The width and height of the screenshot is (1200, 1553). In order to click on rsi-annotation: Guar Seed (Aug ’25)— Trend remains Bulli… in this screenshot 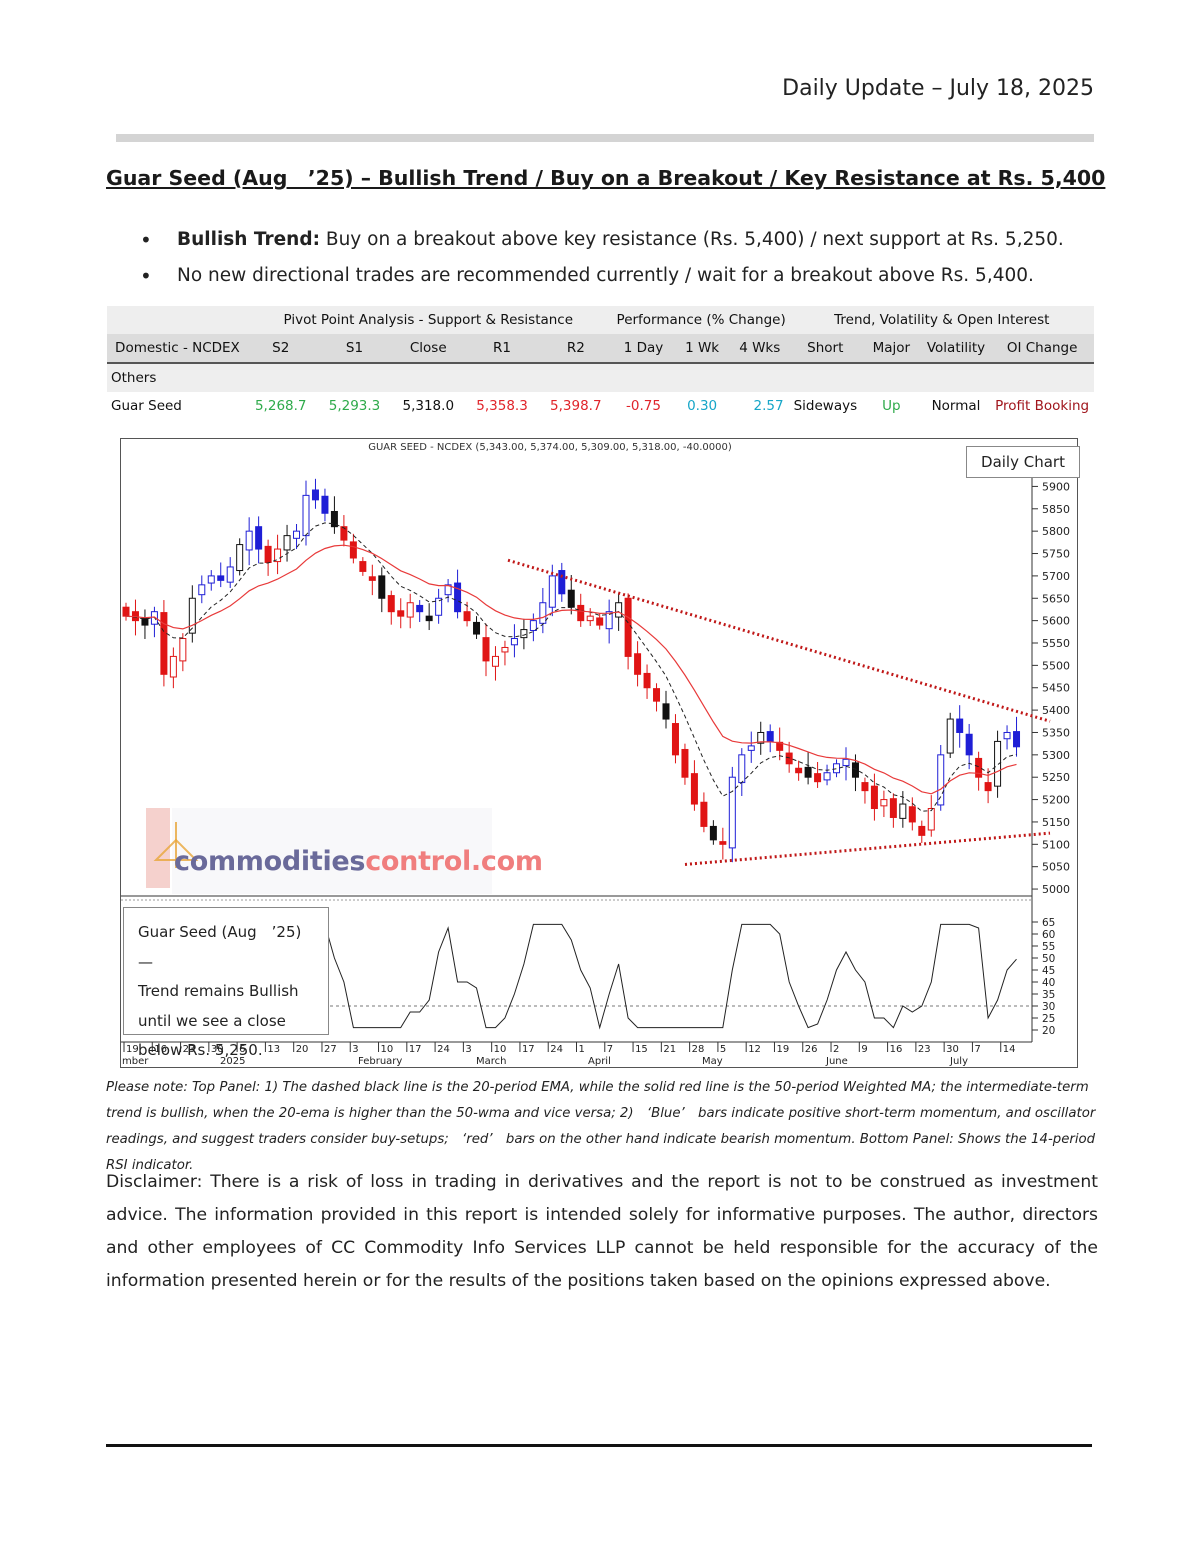, I will do `click(226, 983)`.